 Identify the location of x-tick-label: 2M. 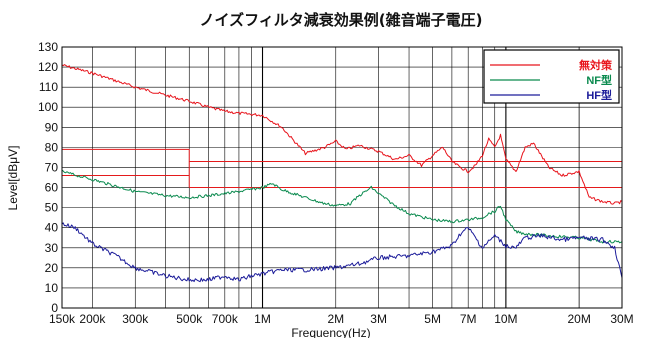
(335, 319).